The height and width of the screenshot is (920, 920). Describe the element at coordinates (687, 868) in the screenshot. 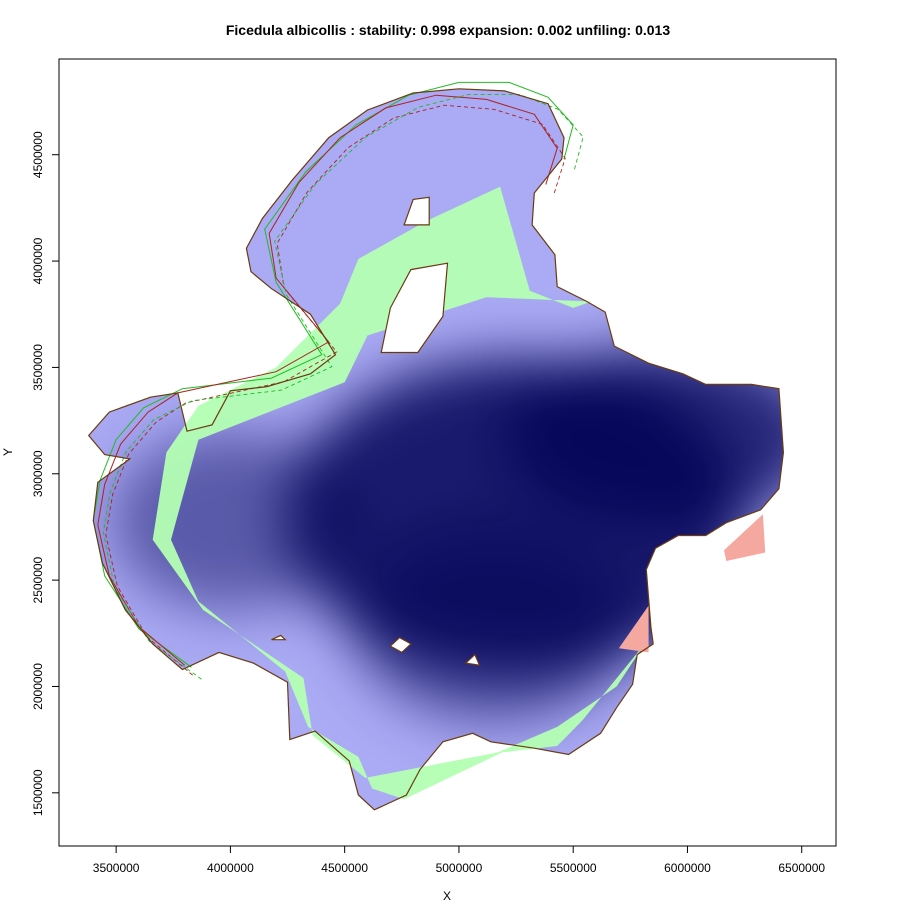

I see `x-tick-label: 6000000` at that location.